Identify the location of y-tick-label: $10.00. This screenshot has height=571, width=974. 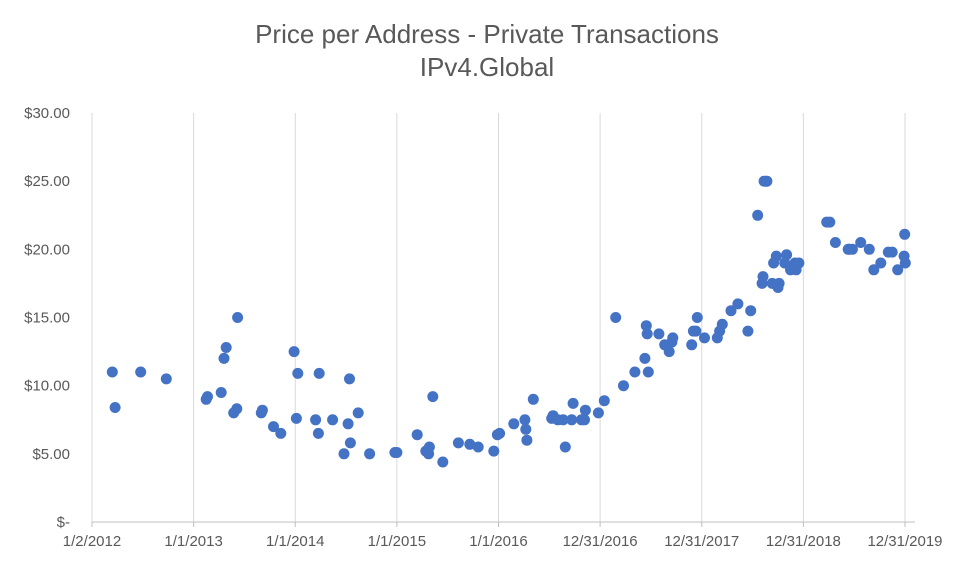
(47, 386).